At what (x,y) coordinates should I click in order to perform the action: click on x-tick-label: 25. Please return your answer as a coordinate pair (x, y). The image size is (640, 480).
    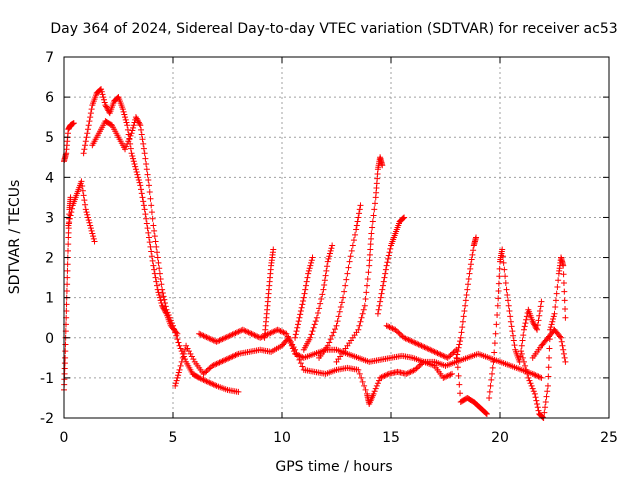
    Looking at the image, I should click on (609, 438).